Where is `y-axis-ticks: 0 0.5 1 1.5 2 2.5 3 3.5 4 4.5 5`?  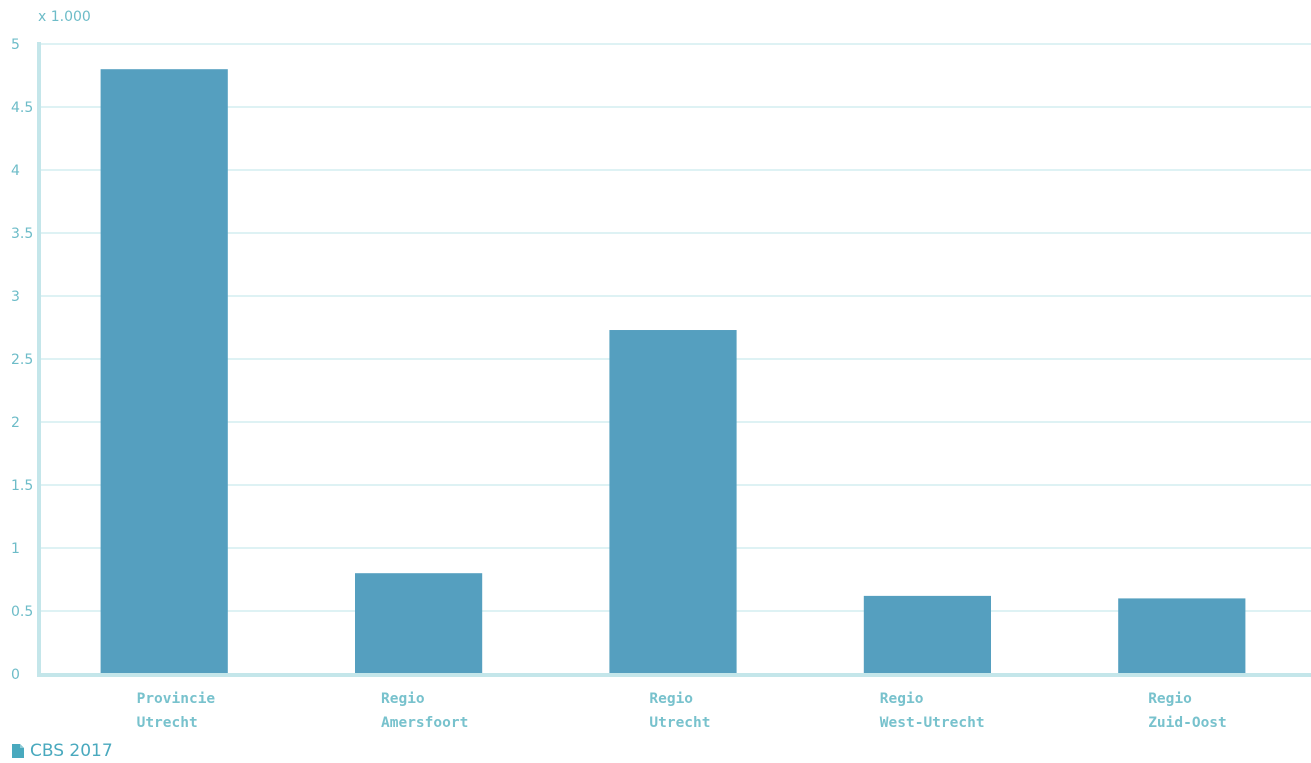 y-axis-ticks: 0 0.5 1 1.5 2 2.5 3 3.5 4 4.5 5 is located at coordinates (22, 360).